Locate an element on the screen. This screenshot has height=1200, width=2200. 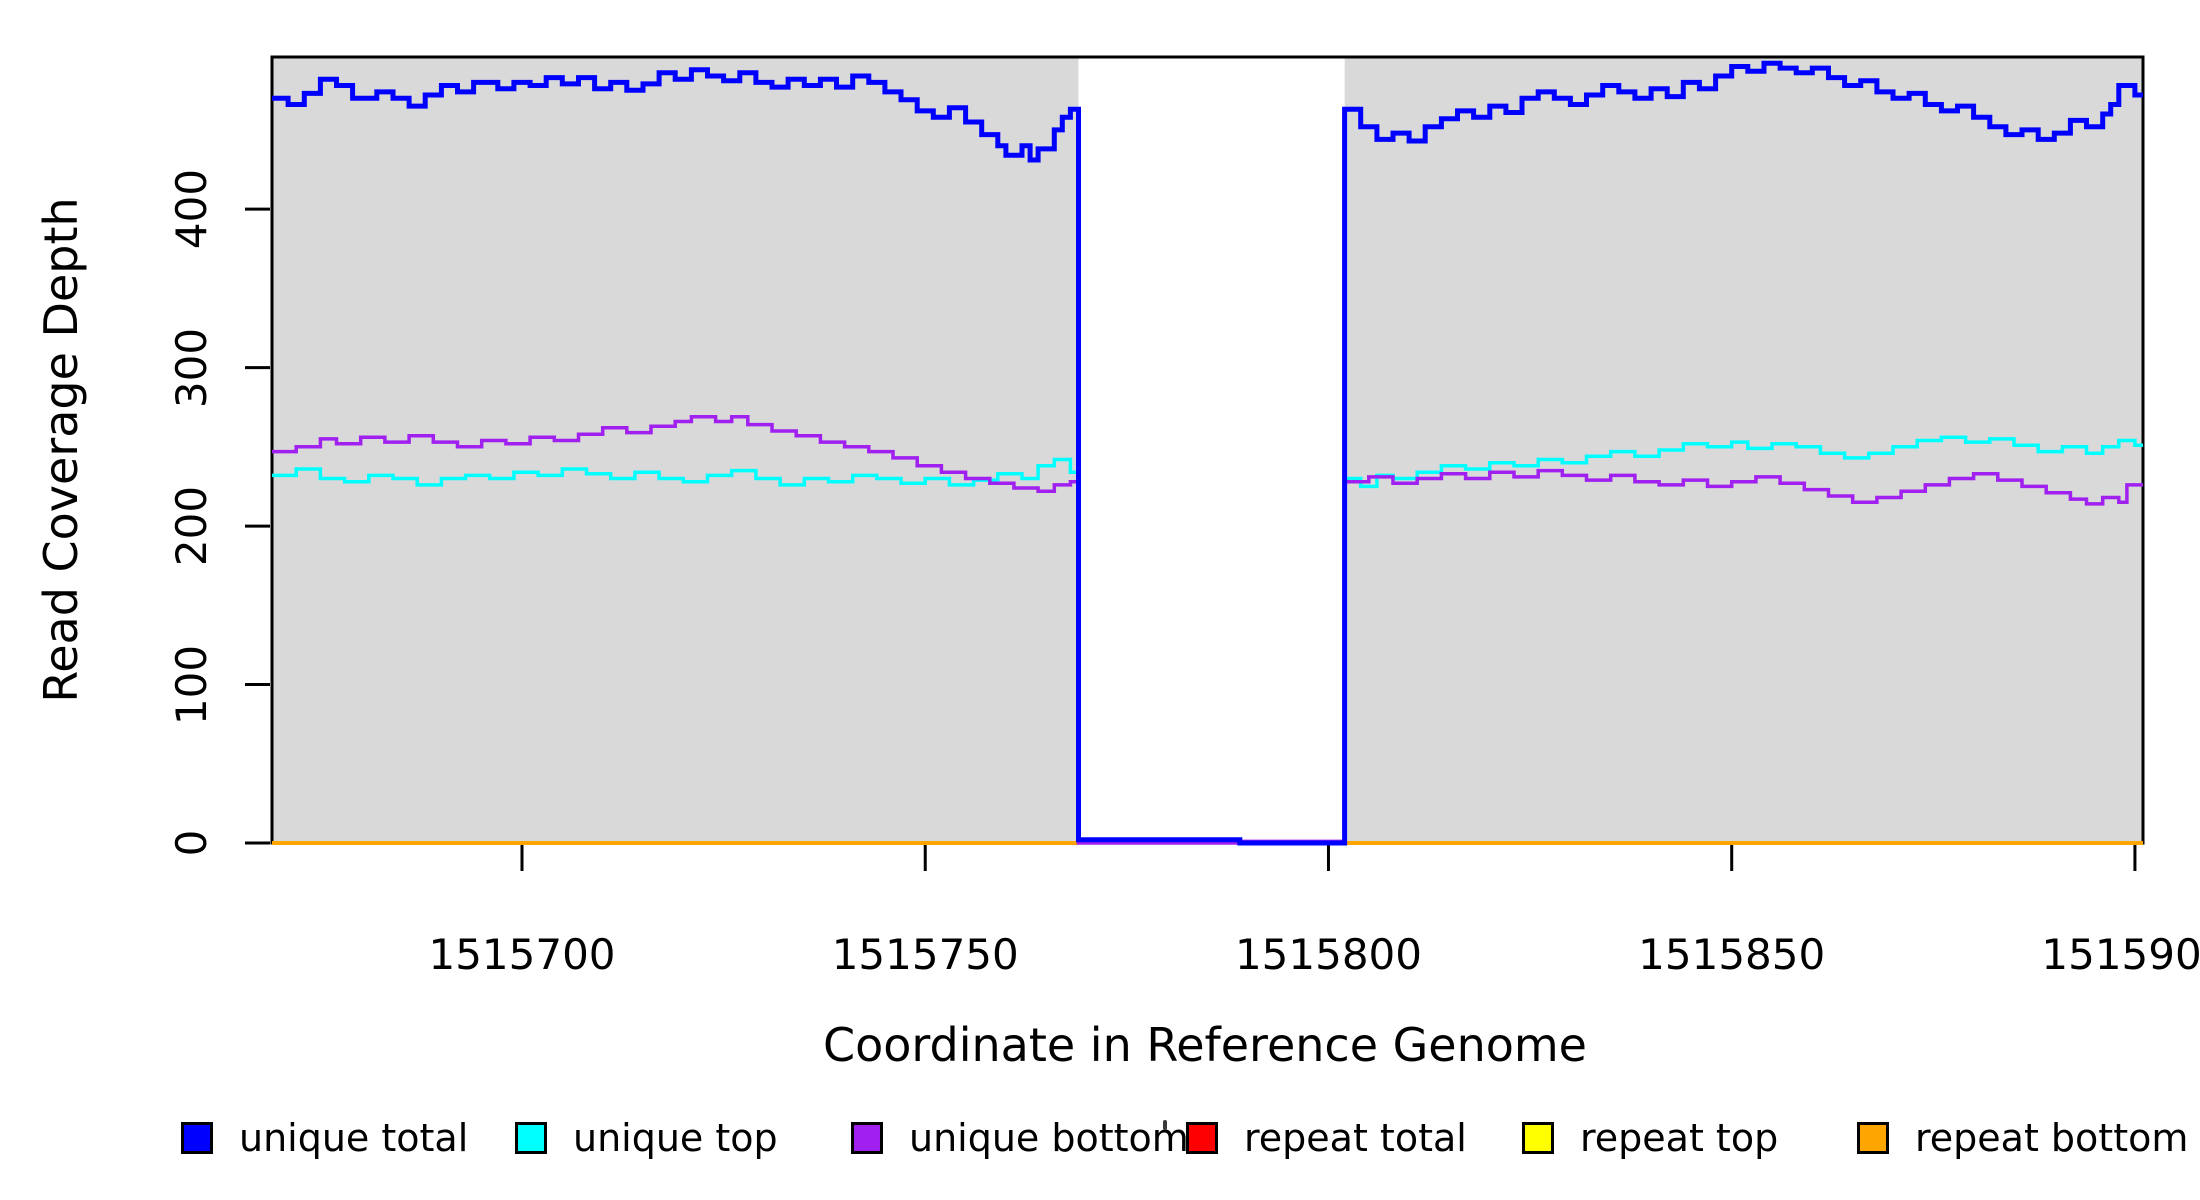
y-tick-label: 200 is located at coordinates (191, 526).